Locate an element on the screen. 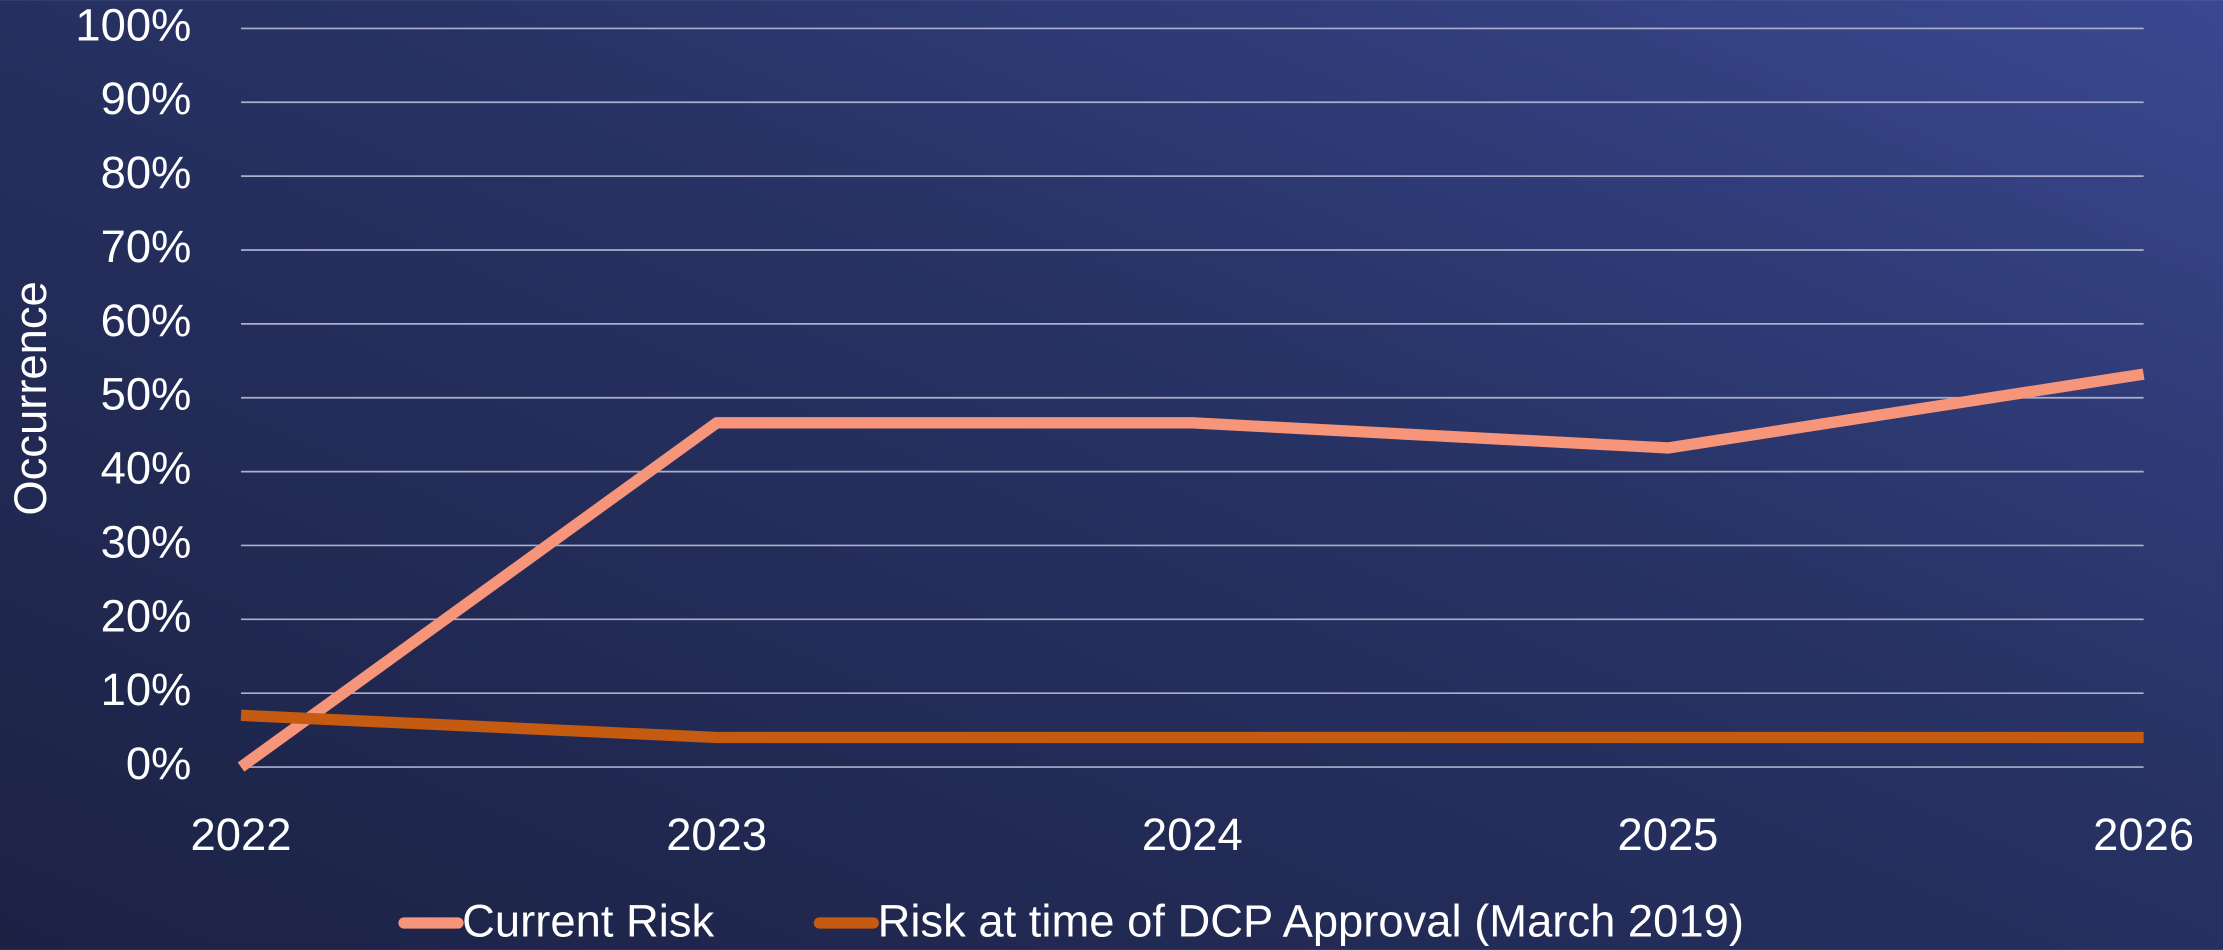  y-tick-label: 30% is located at coordinates (146, 541).